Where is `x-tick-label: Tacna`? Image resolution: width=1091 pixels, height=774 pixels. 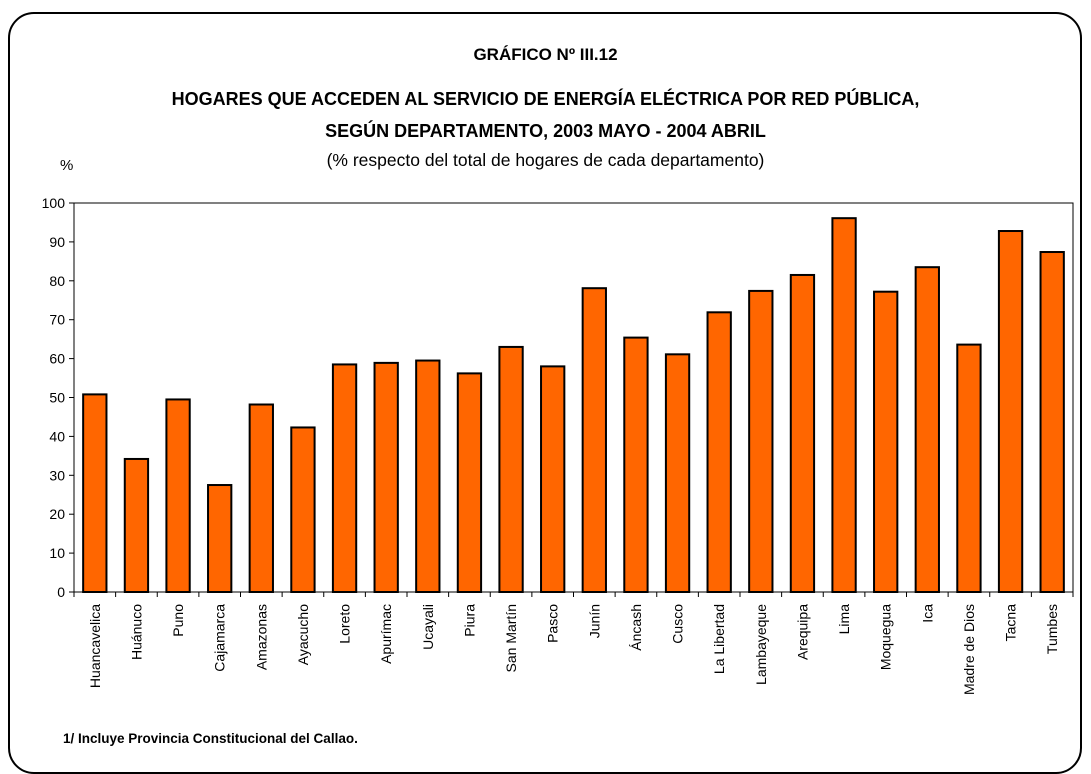
x-tick-label: Tacna is located at coordinates (1011, 623).